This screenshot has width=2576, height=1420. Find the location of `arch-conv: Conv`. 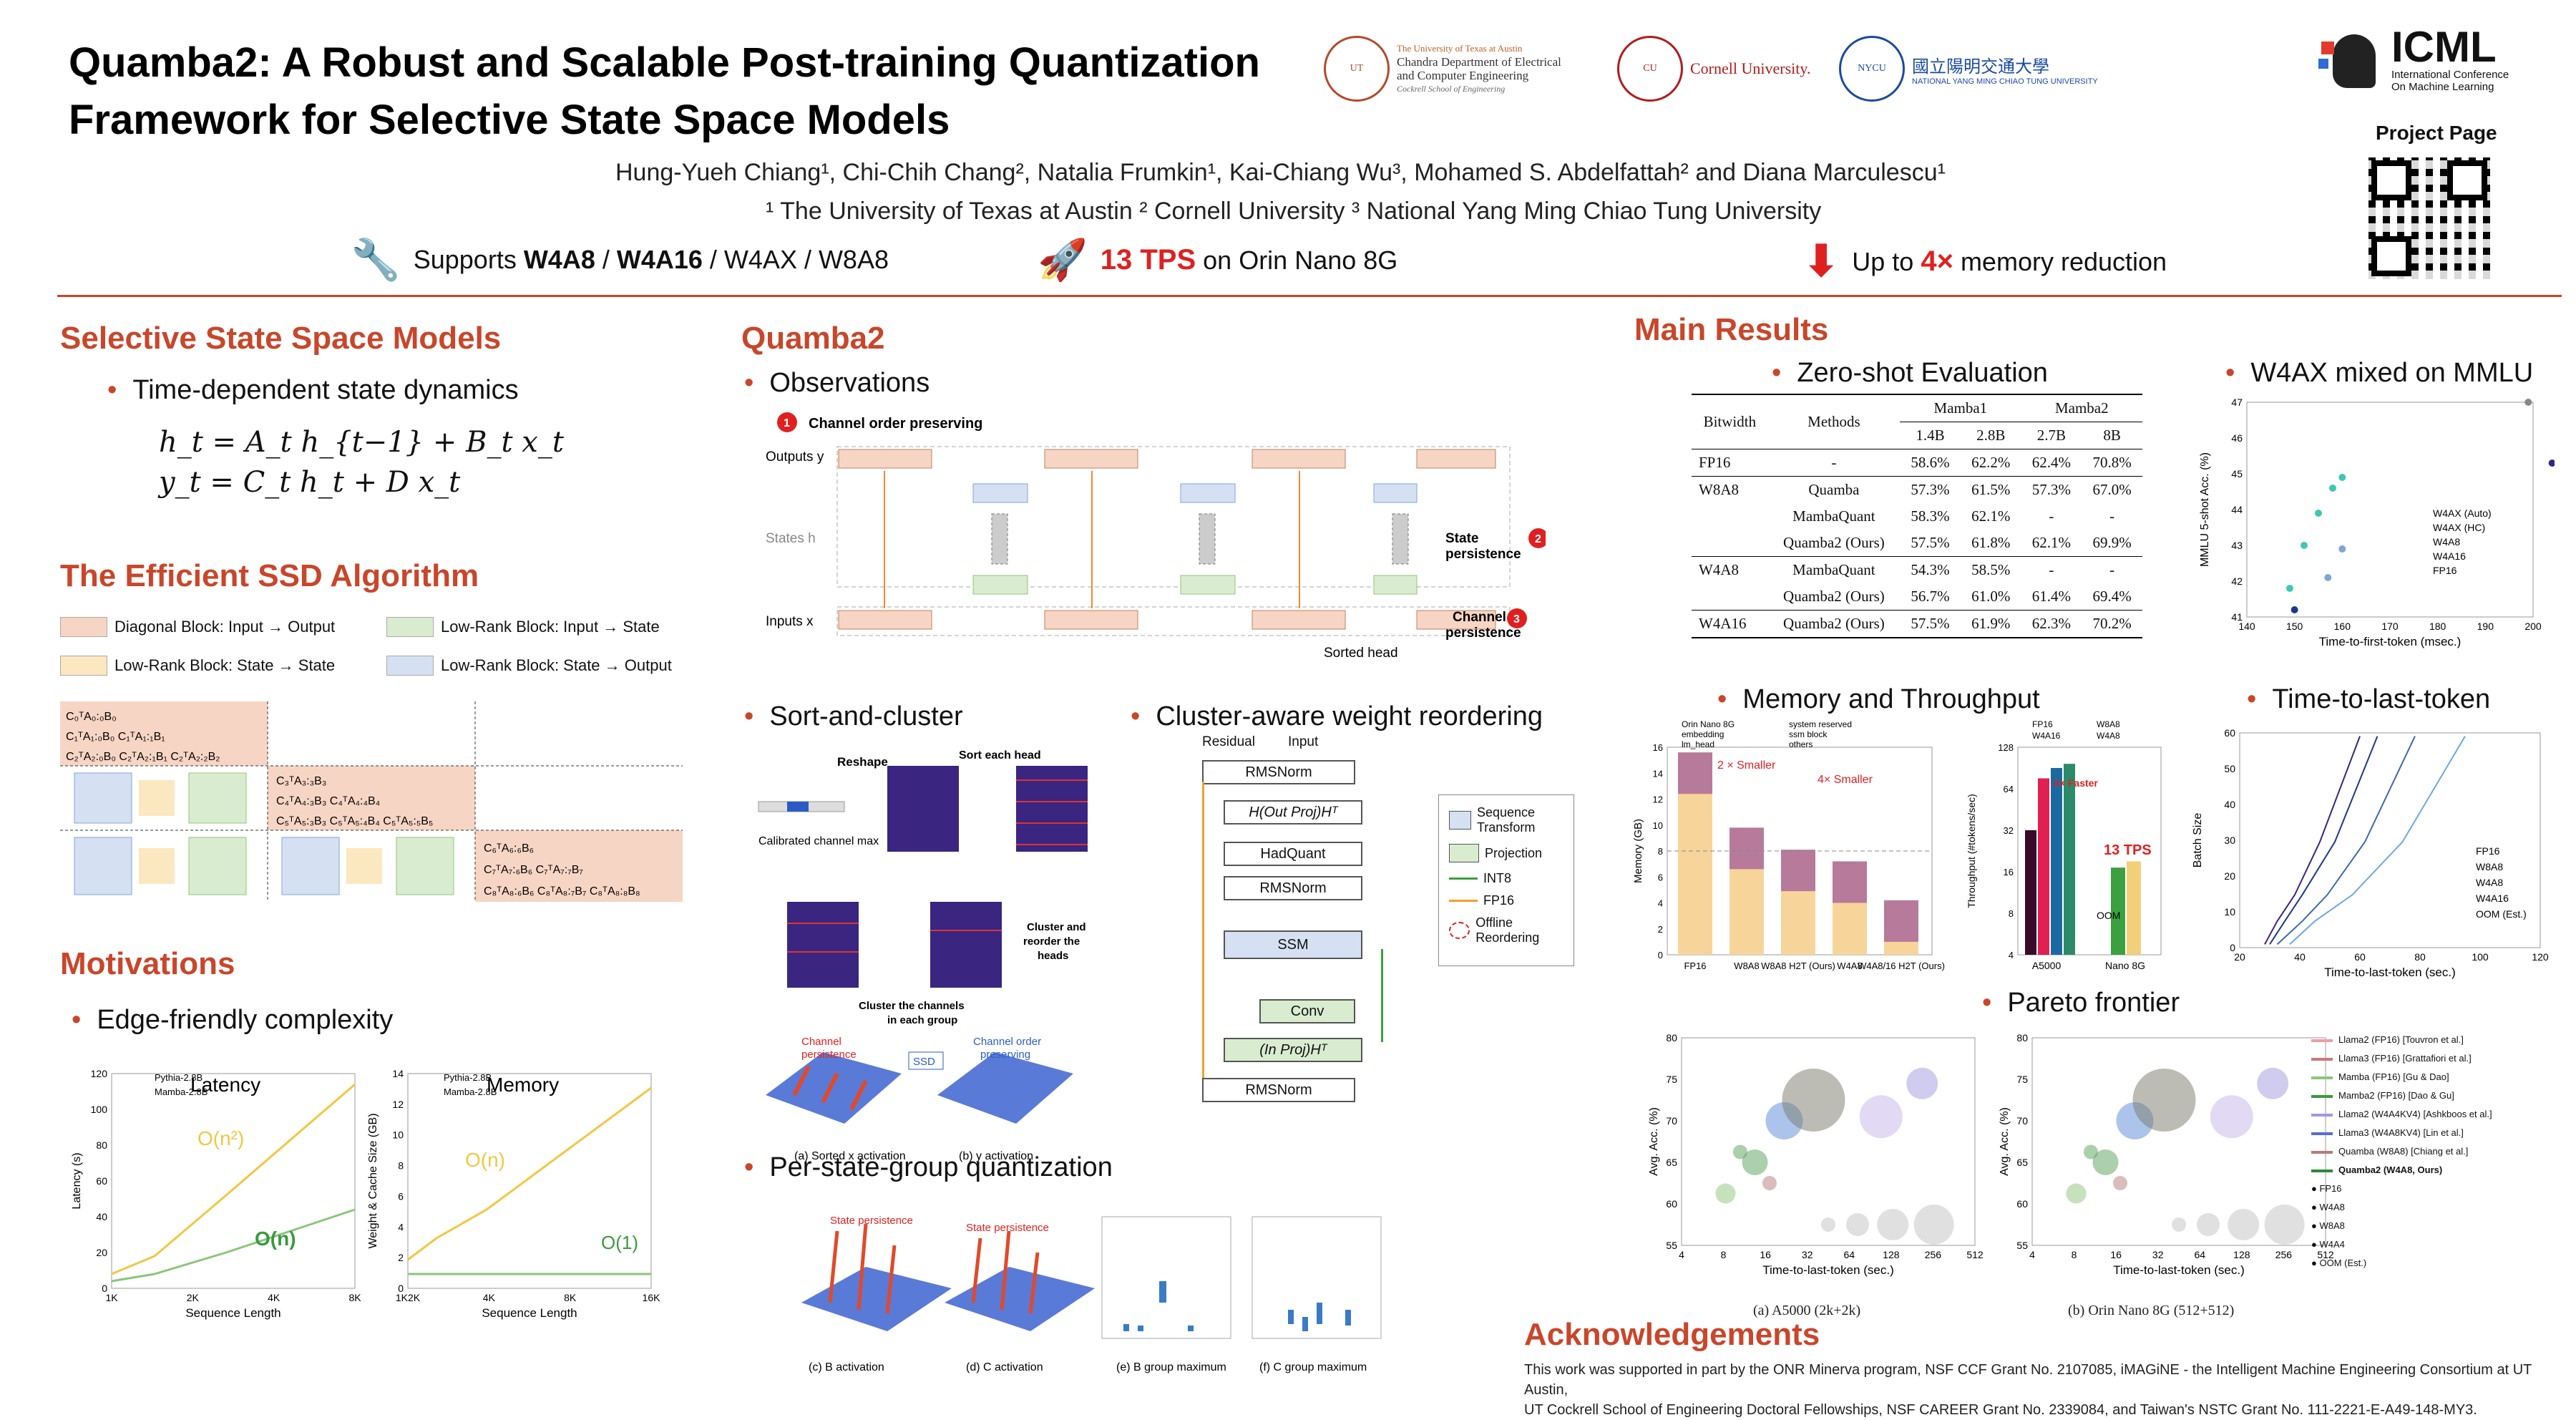

arch-conv: Conv is located at coordinates (1307, 1011).